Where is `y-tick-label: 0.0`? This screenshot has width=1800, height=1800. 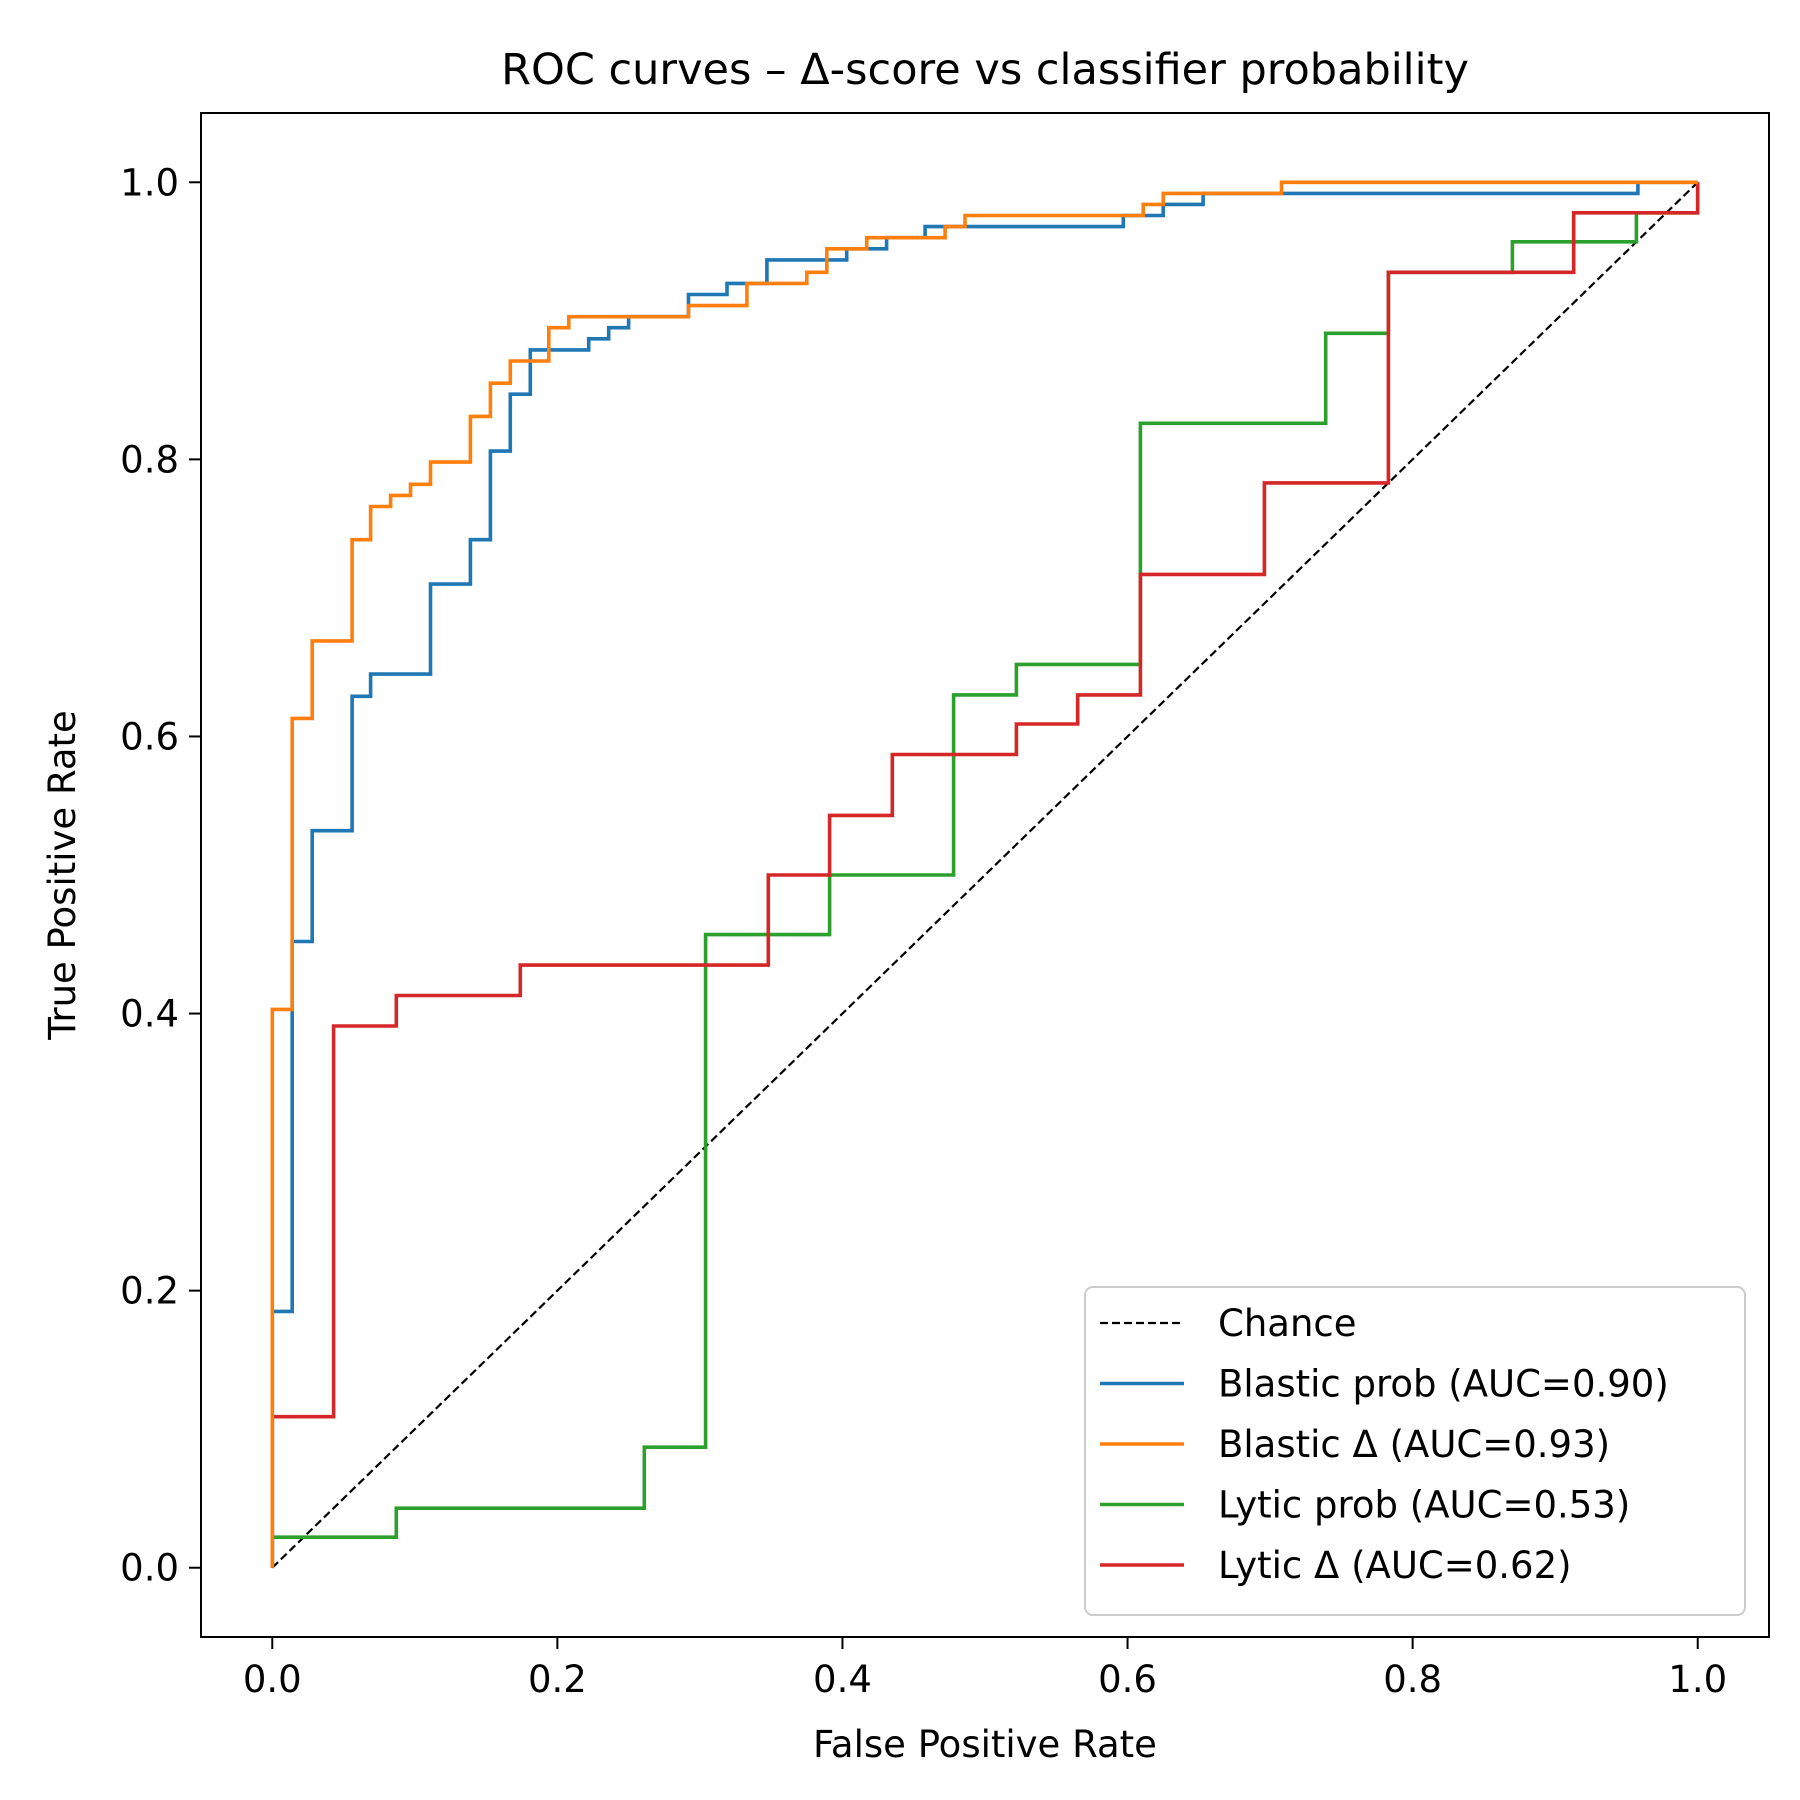
y-tick-label: 0.0 is located at coordinates (149, 1568).